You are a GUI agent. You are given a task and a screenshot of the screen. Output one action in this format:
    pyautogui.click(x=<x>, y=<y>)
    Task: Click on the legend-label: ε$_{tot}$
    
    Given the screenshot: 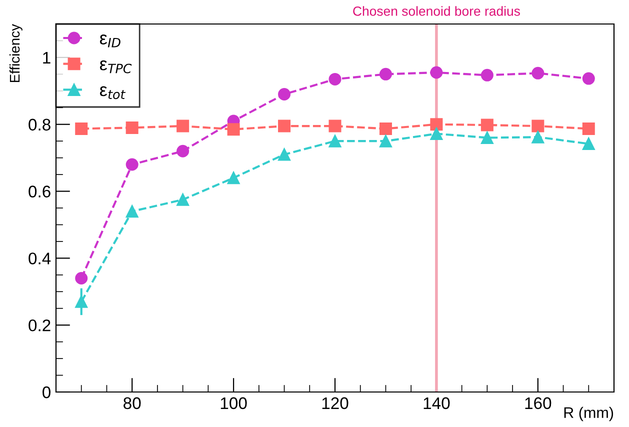 What is the action you would take?
    pyautogui.click(x=113, y=93)
    